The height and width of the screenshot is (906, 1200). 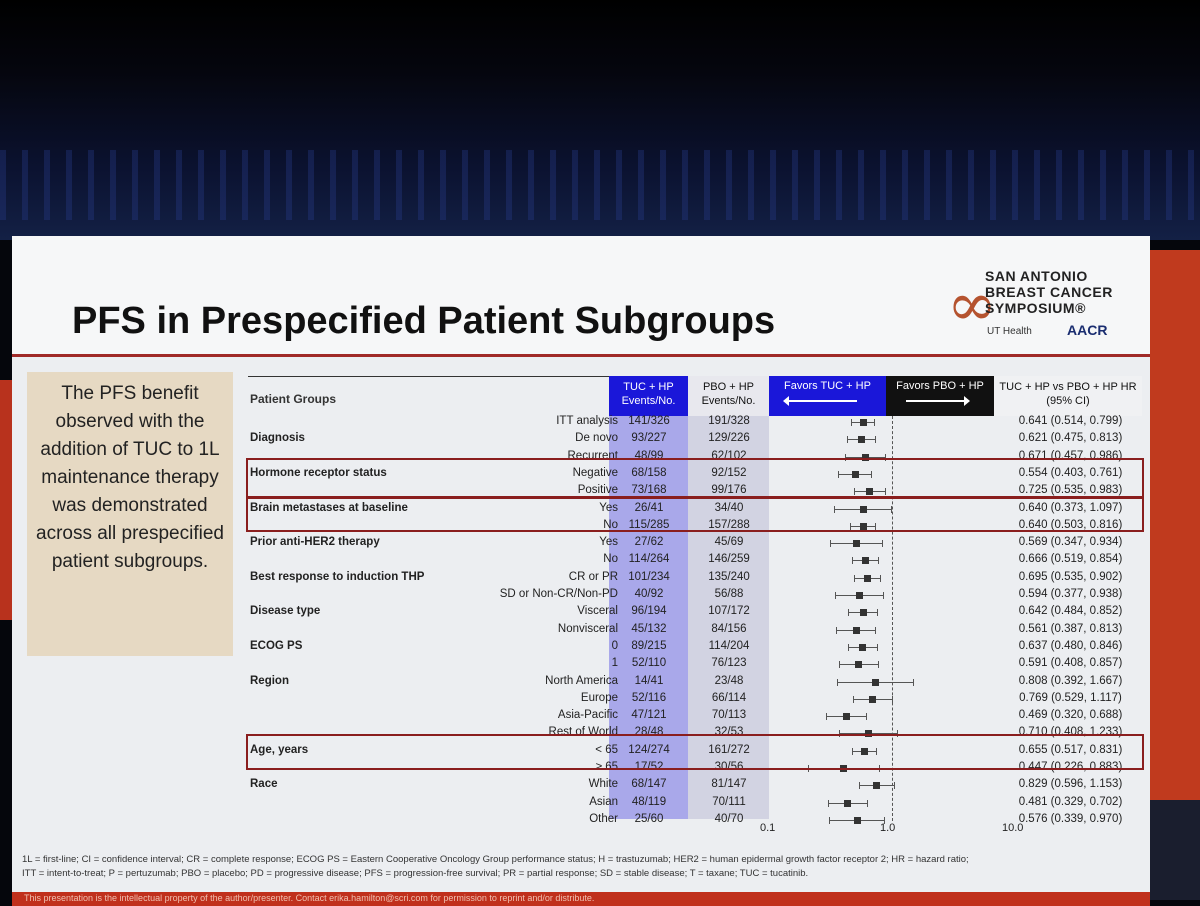 I want to click on row-hazard-ratio: 0.769 (0.529, 1.117), so click(x=1070, y=697).